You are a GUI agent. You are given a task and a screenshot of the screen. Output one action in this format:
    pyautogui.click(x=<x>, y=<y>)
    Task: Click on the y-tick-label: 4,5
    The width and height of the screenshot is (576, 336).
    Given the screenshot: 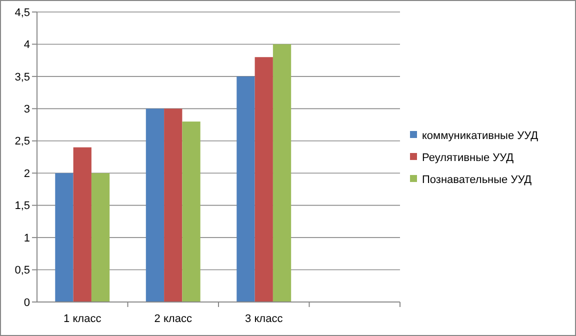 What is the action you would take?
    pyautogui.click(x=22, y=12)
    